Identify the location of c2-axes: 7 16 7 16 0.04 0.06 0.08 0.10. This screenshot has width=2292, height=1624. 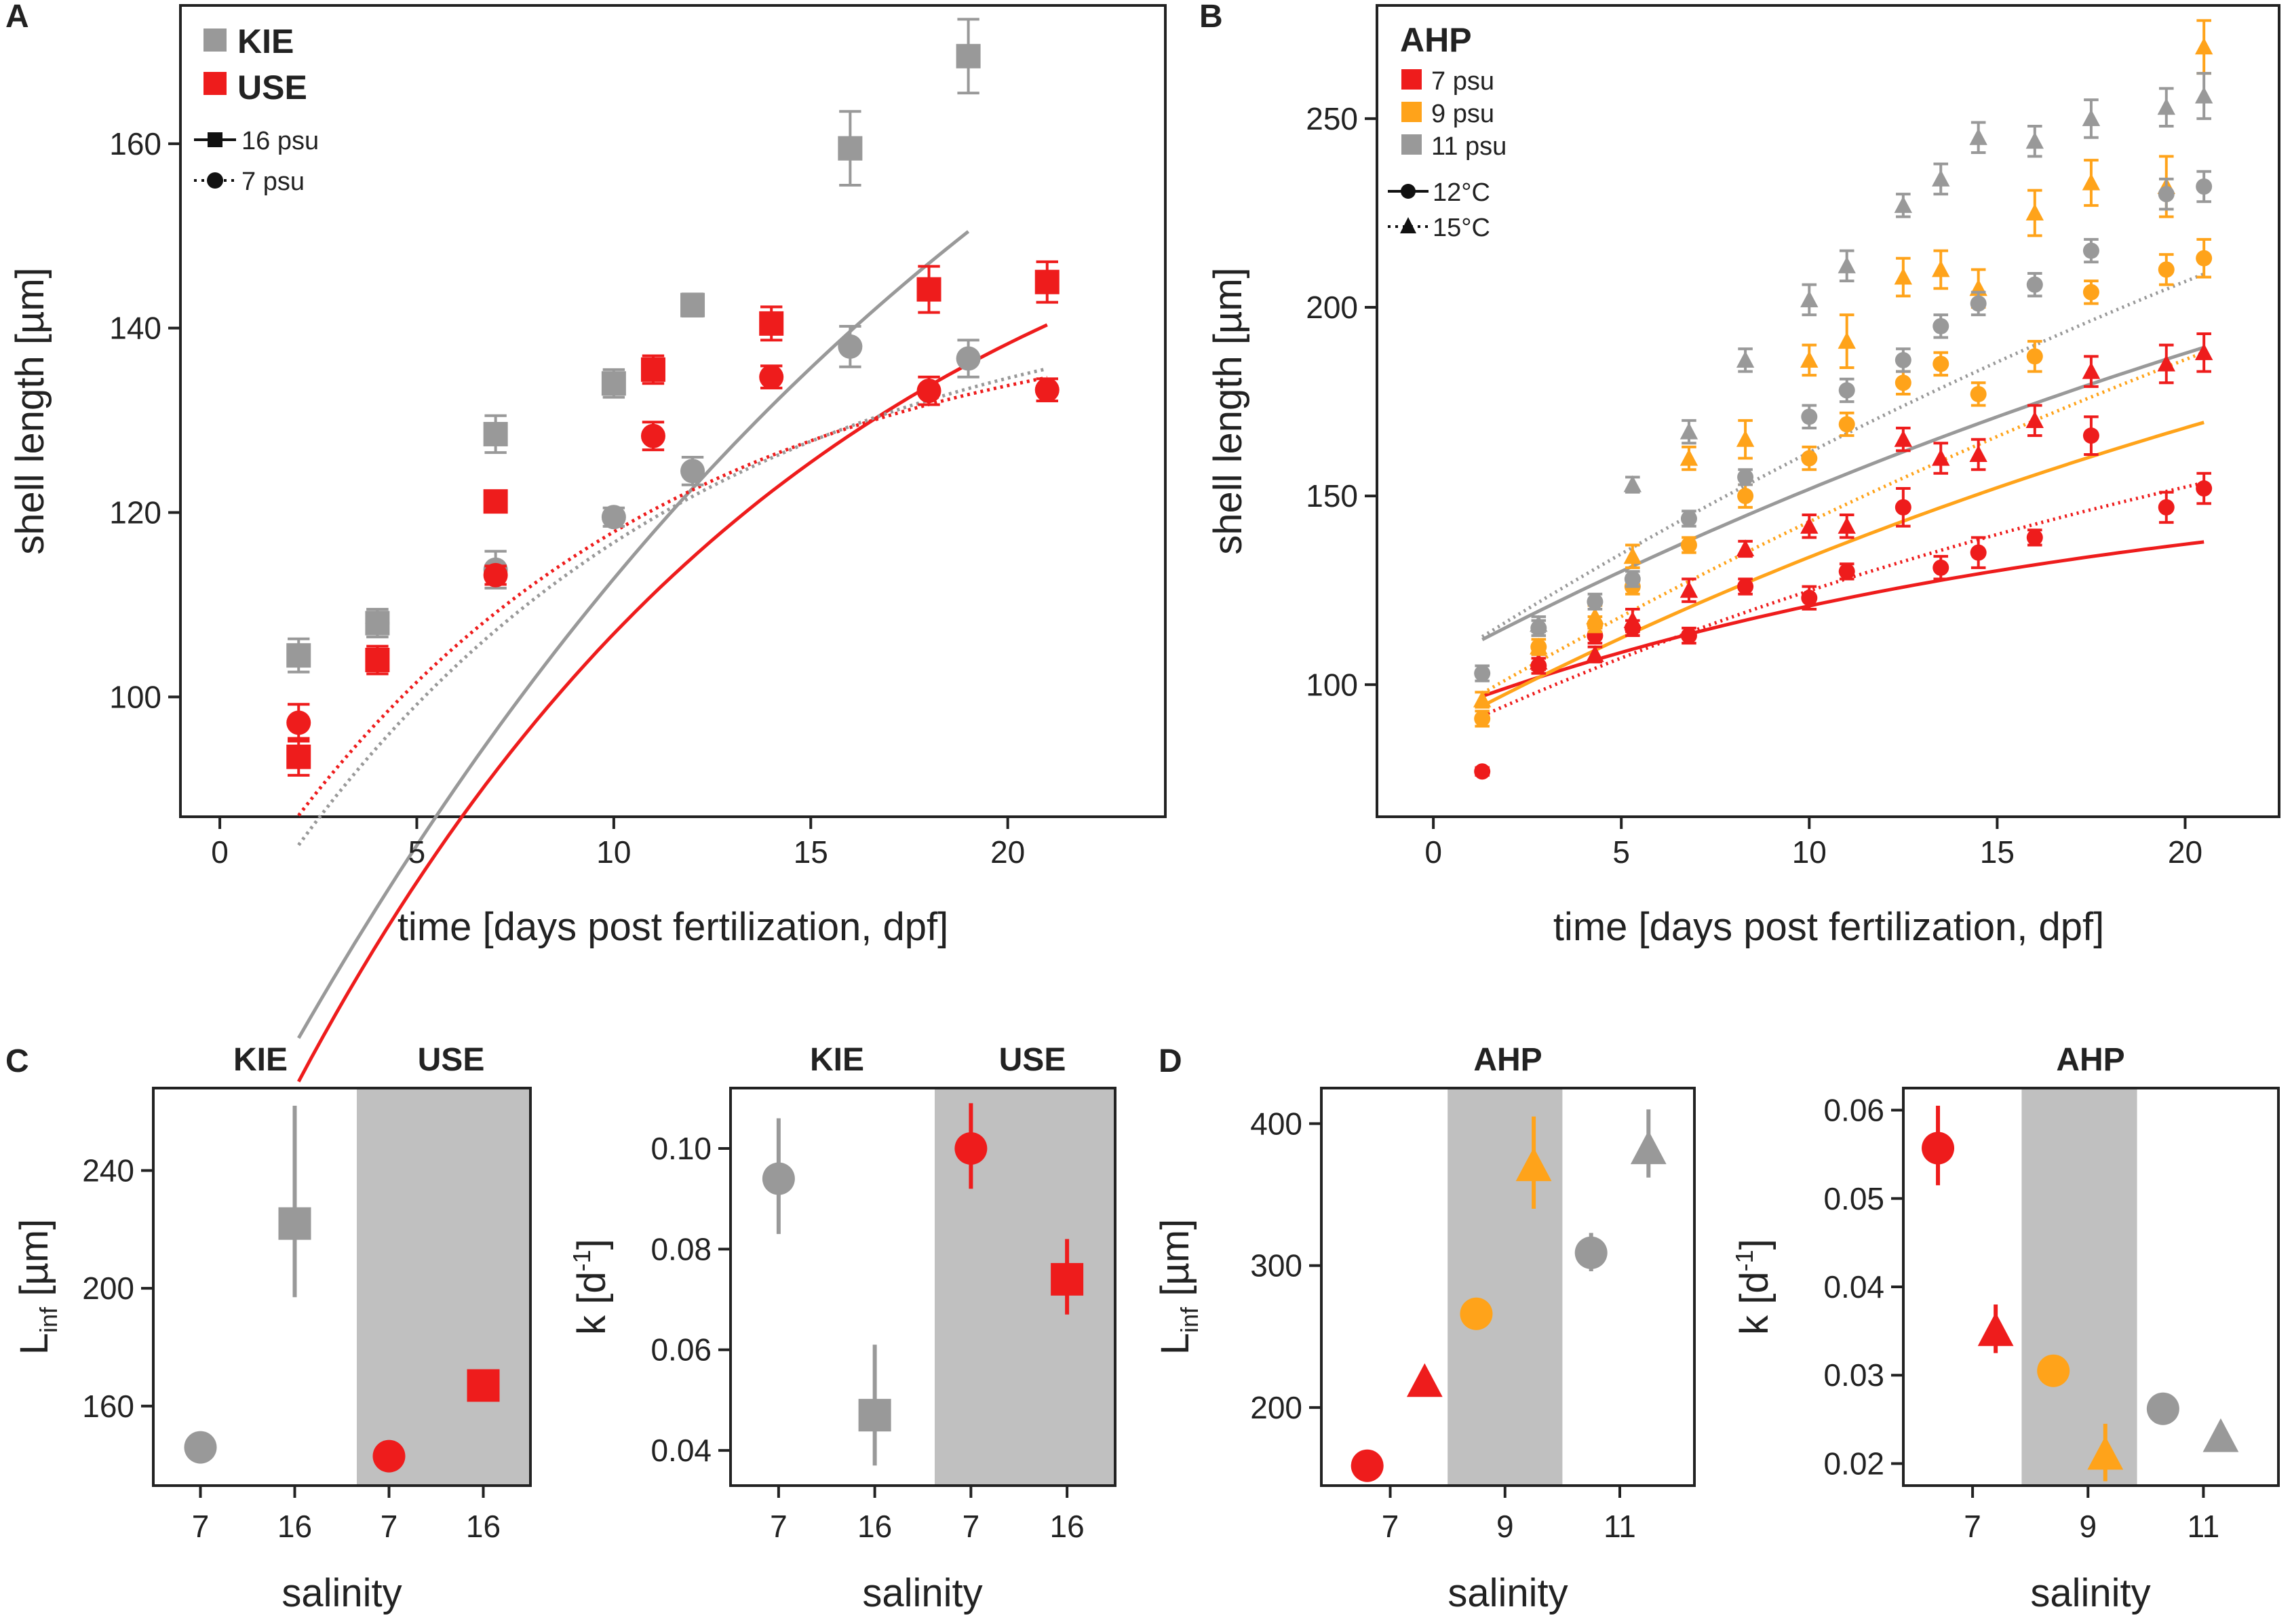
(867, 1337).